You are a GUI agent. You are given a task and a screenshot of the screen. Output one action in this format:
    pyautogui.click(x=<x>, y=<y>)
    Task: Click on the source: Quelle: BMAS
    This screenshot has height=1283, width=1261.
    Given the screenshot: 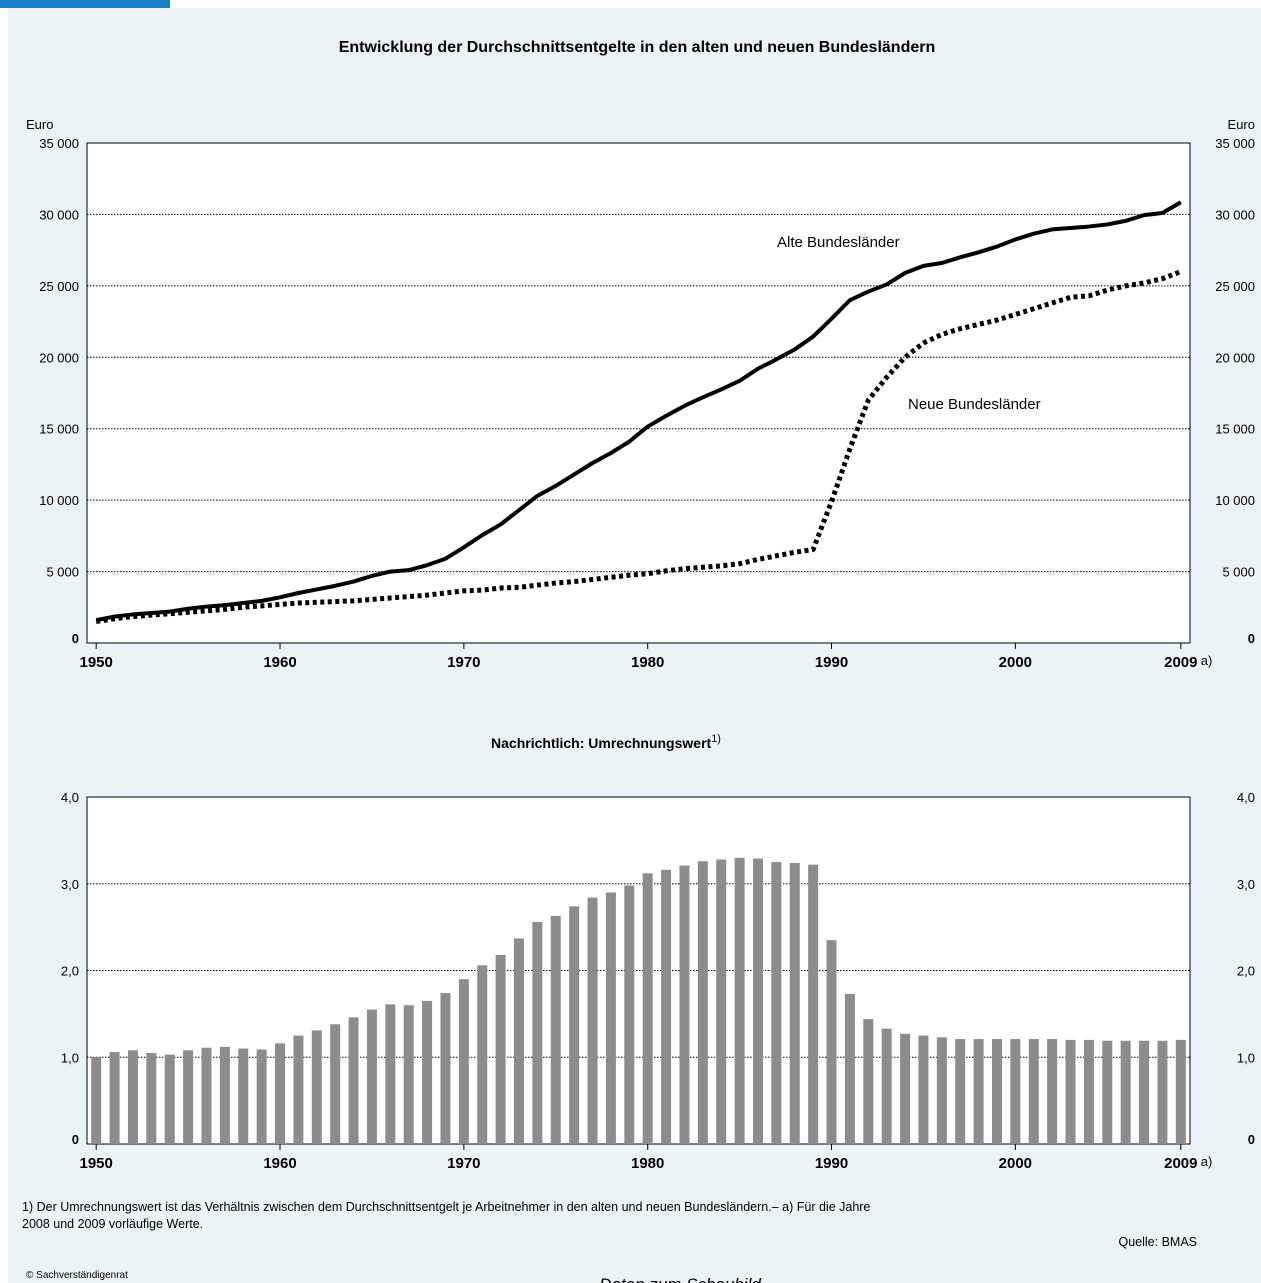 What is the action you would take?
    pyautogui.click(x=1157, y=1242)
    